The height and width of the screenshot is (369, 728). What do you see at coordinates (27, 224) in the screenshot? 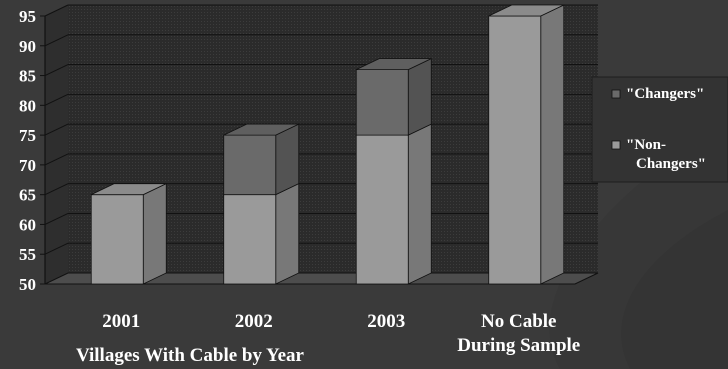
I see `y-tick-label: 60` at bounding box center [27, 224].